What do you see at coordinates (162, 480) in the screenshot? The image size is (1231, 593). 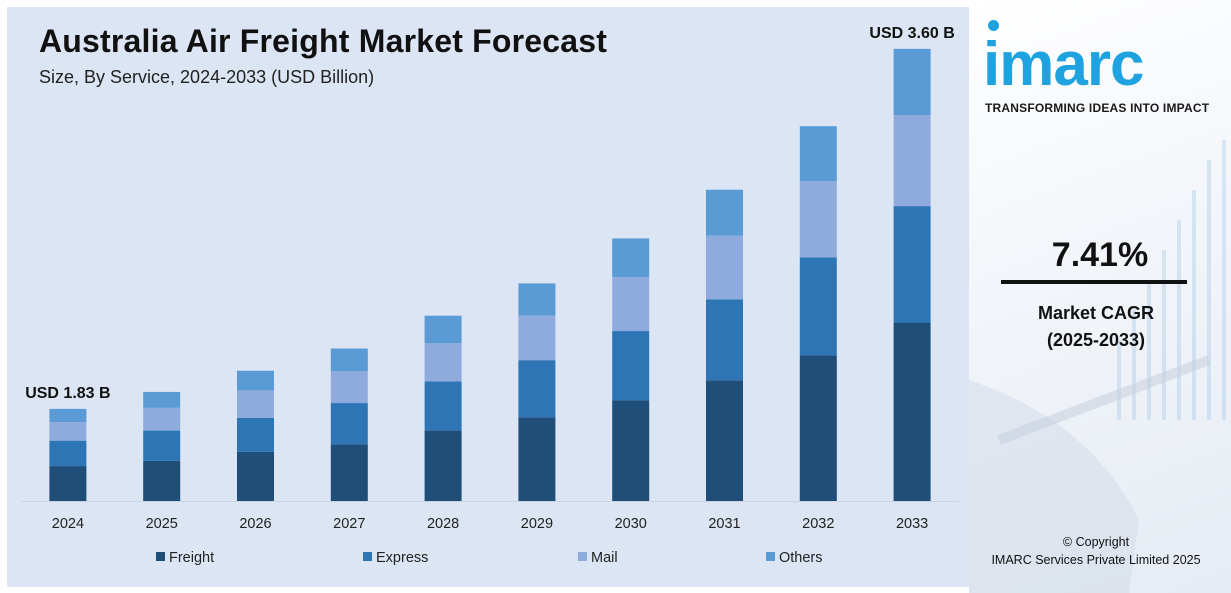 I see `bar-freight-2025` at bounding box center [162, 480].